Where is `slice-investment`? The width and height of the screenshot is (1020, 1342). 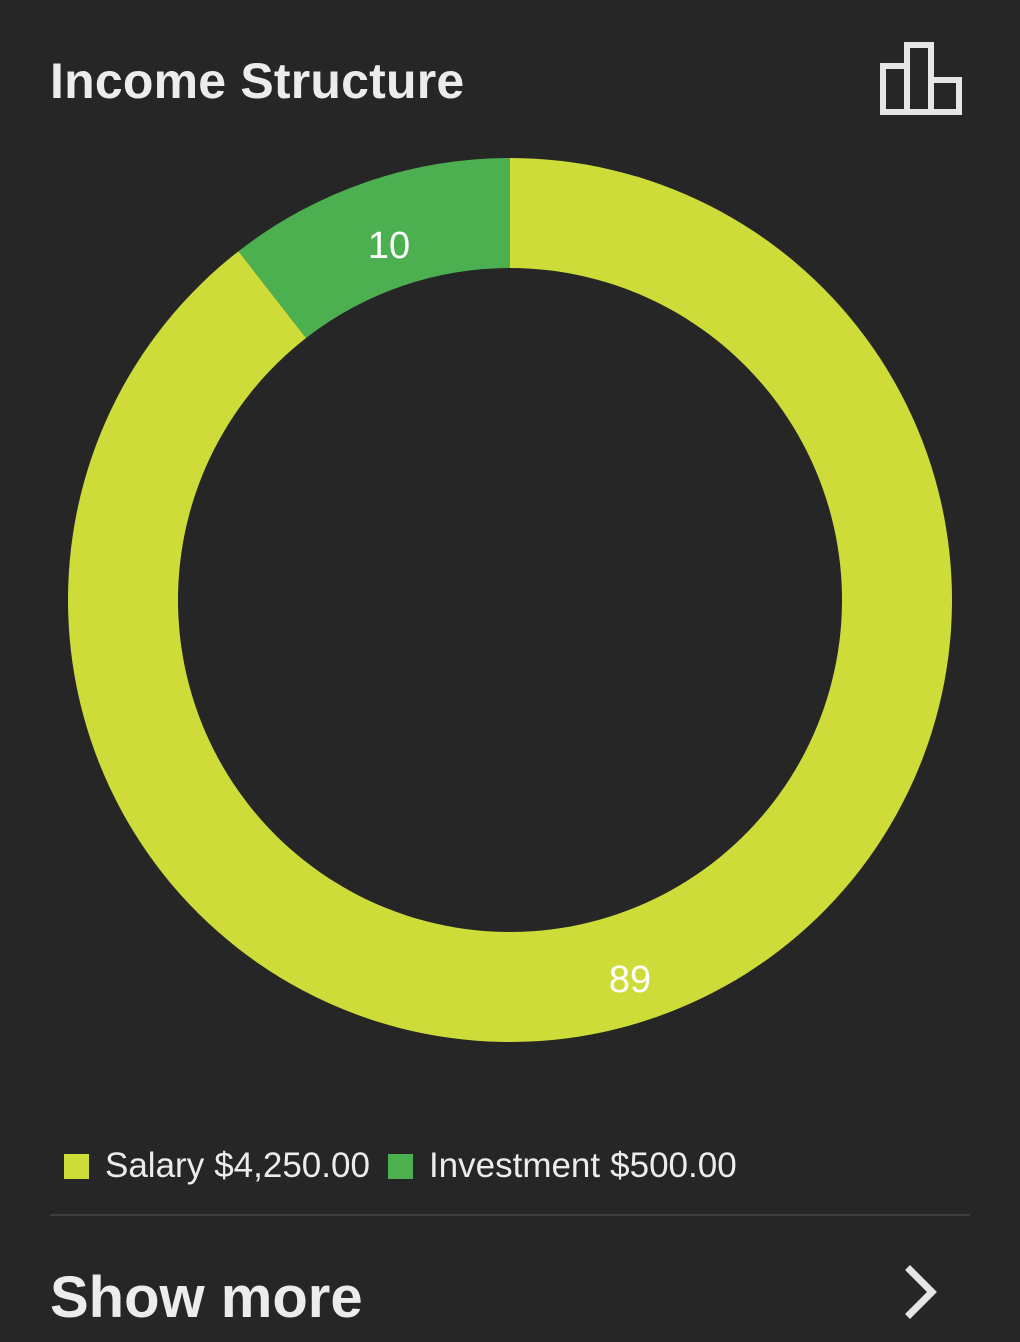 slice-investment is located at coordinates (374, 248).